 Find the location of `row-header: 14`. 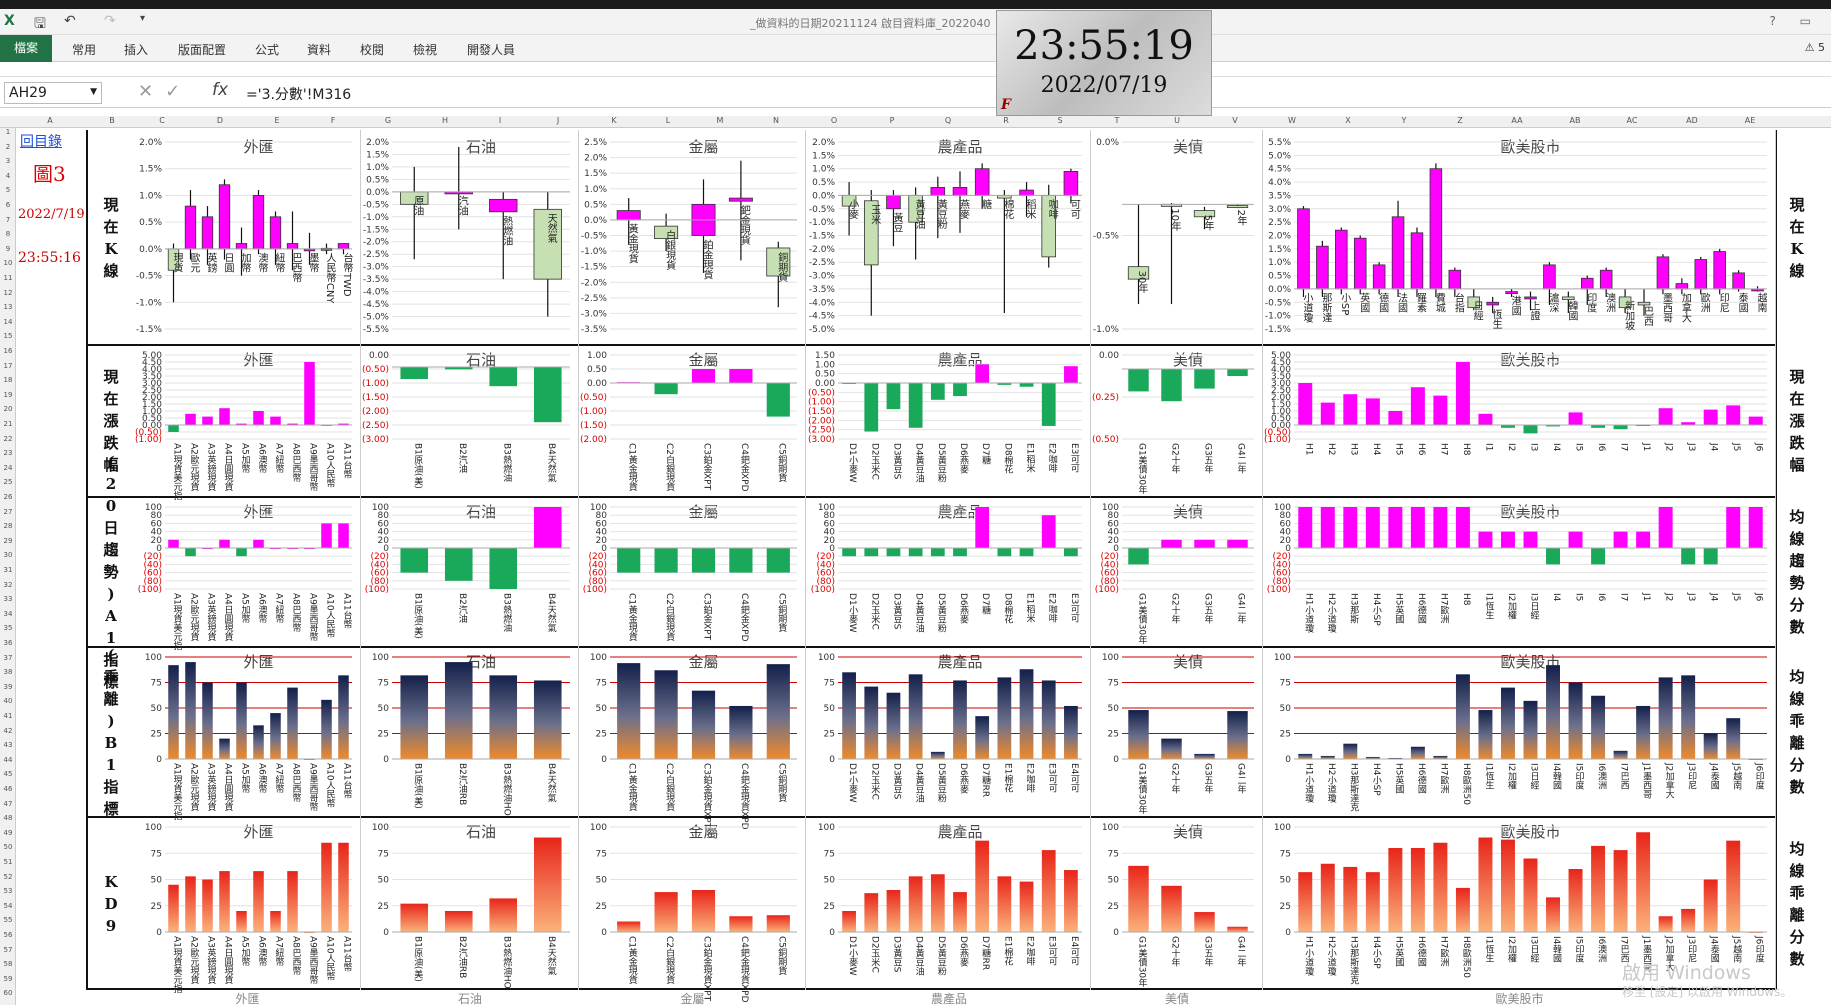

row-header: 14 is located at coordinates (8, 321).